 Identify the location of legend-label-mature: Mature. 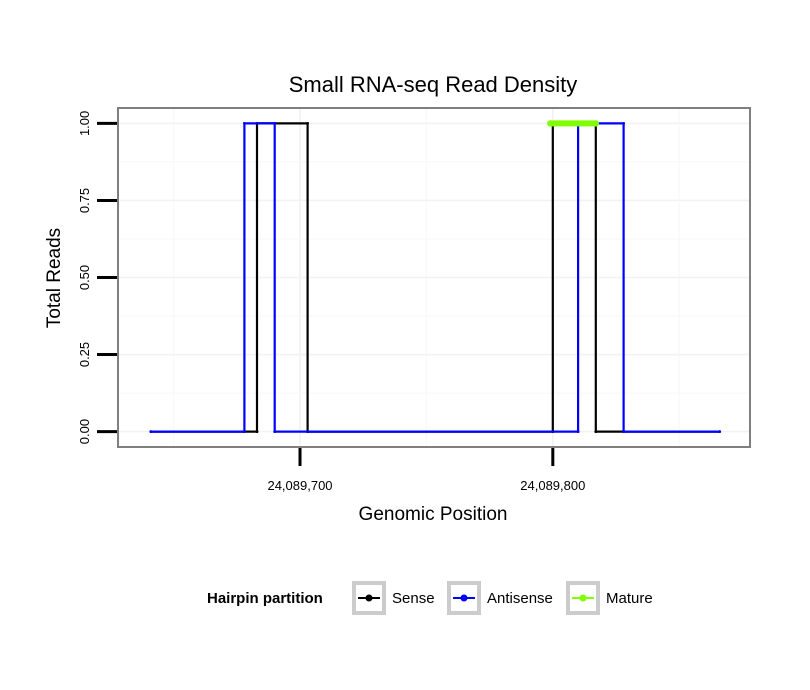
(629, 598).